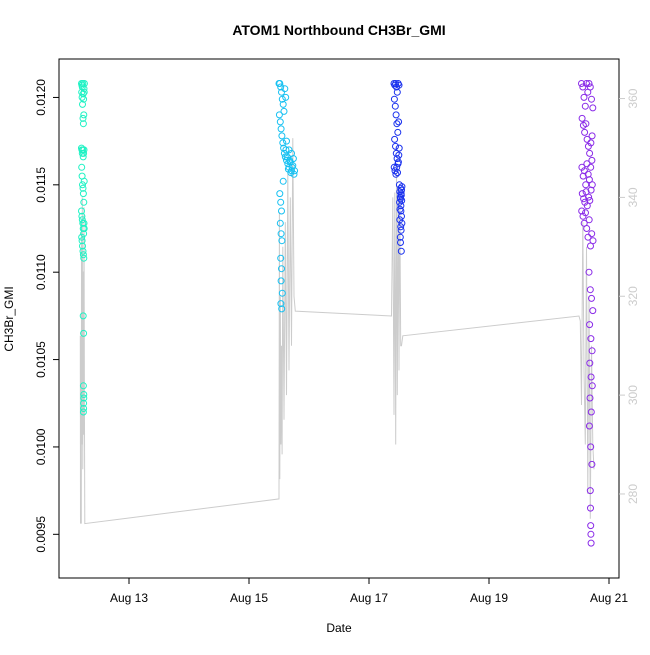 This screenshot has height=655, width=650. I want to click on y-axis-label: CH3Br_GMI, so click(9, 318).